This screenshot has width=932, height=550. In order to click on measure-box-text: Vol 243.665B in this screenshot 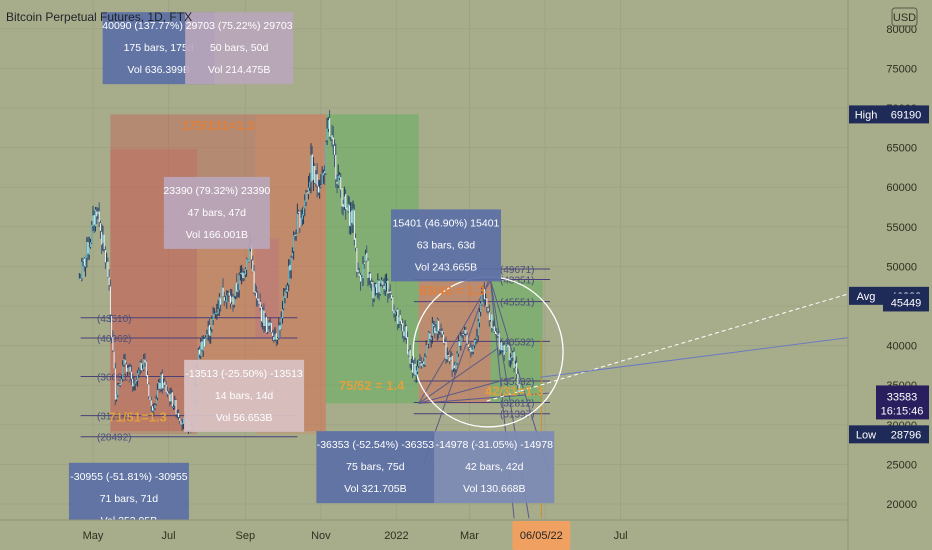, I will do `click(446, 267)`.